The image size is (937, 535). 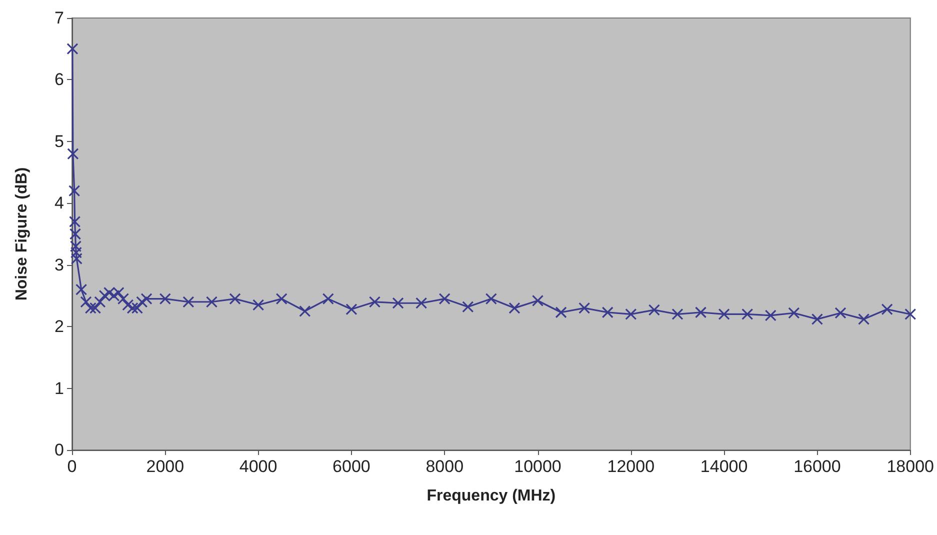 I want to click on y-tick-label: 0, so click(x=59, y=450).